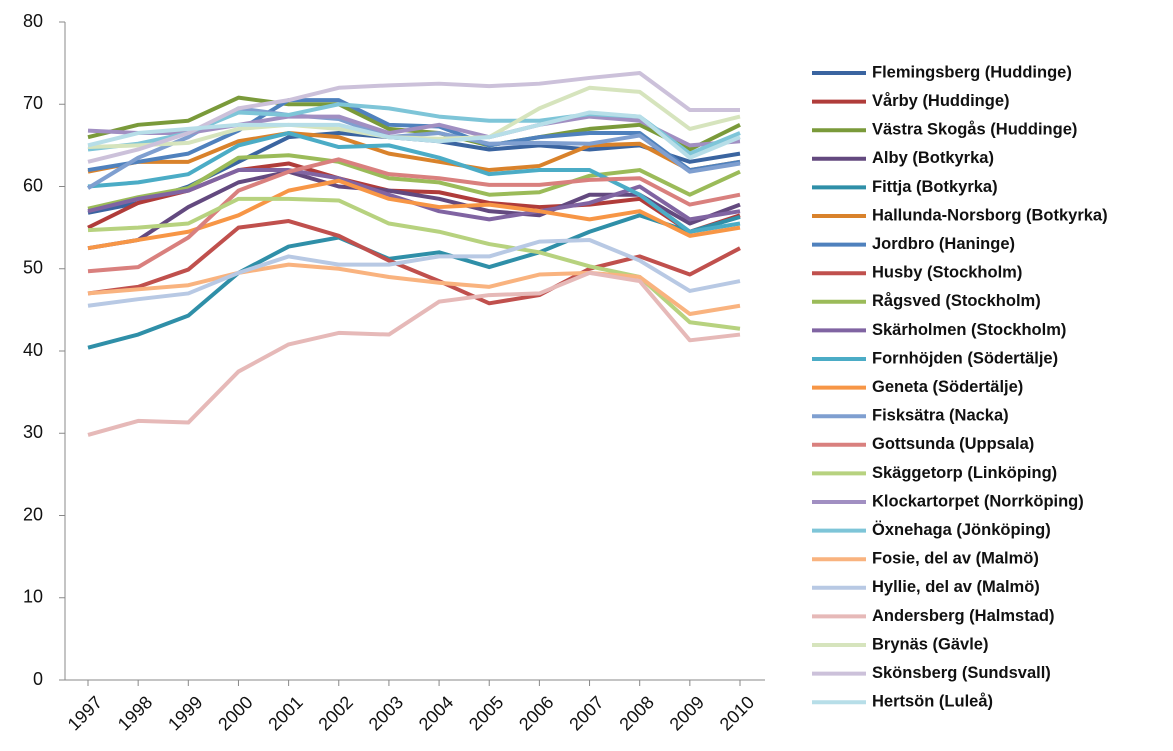 This screenshot has width=1173, height=751. I want to click on legend-label: Fosie, del av (Malmö), so click(955, 559).